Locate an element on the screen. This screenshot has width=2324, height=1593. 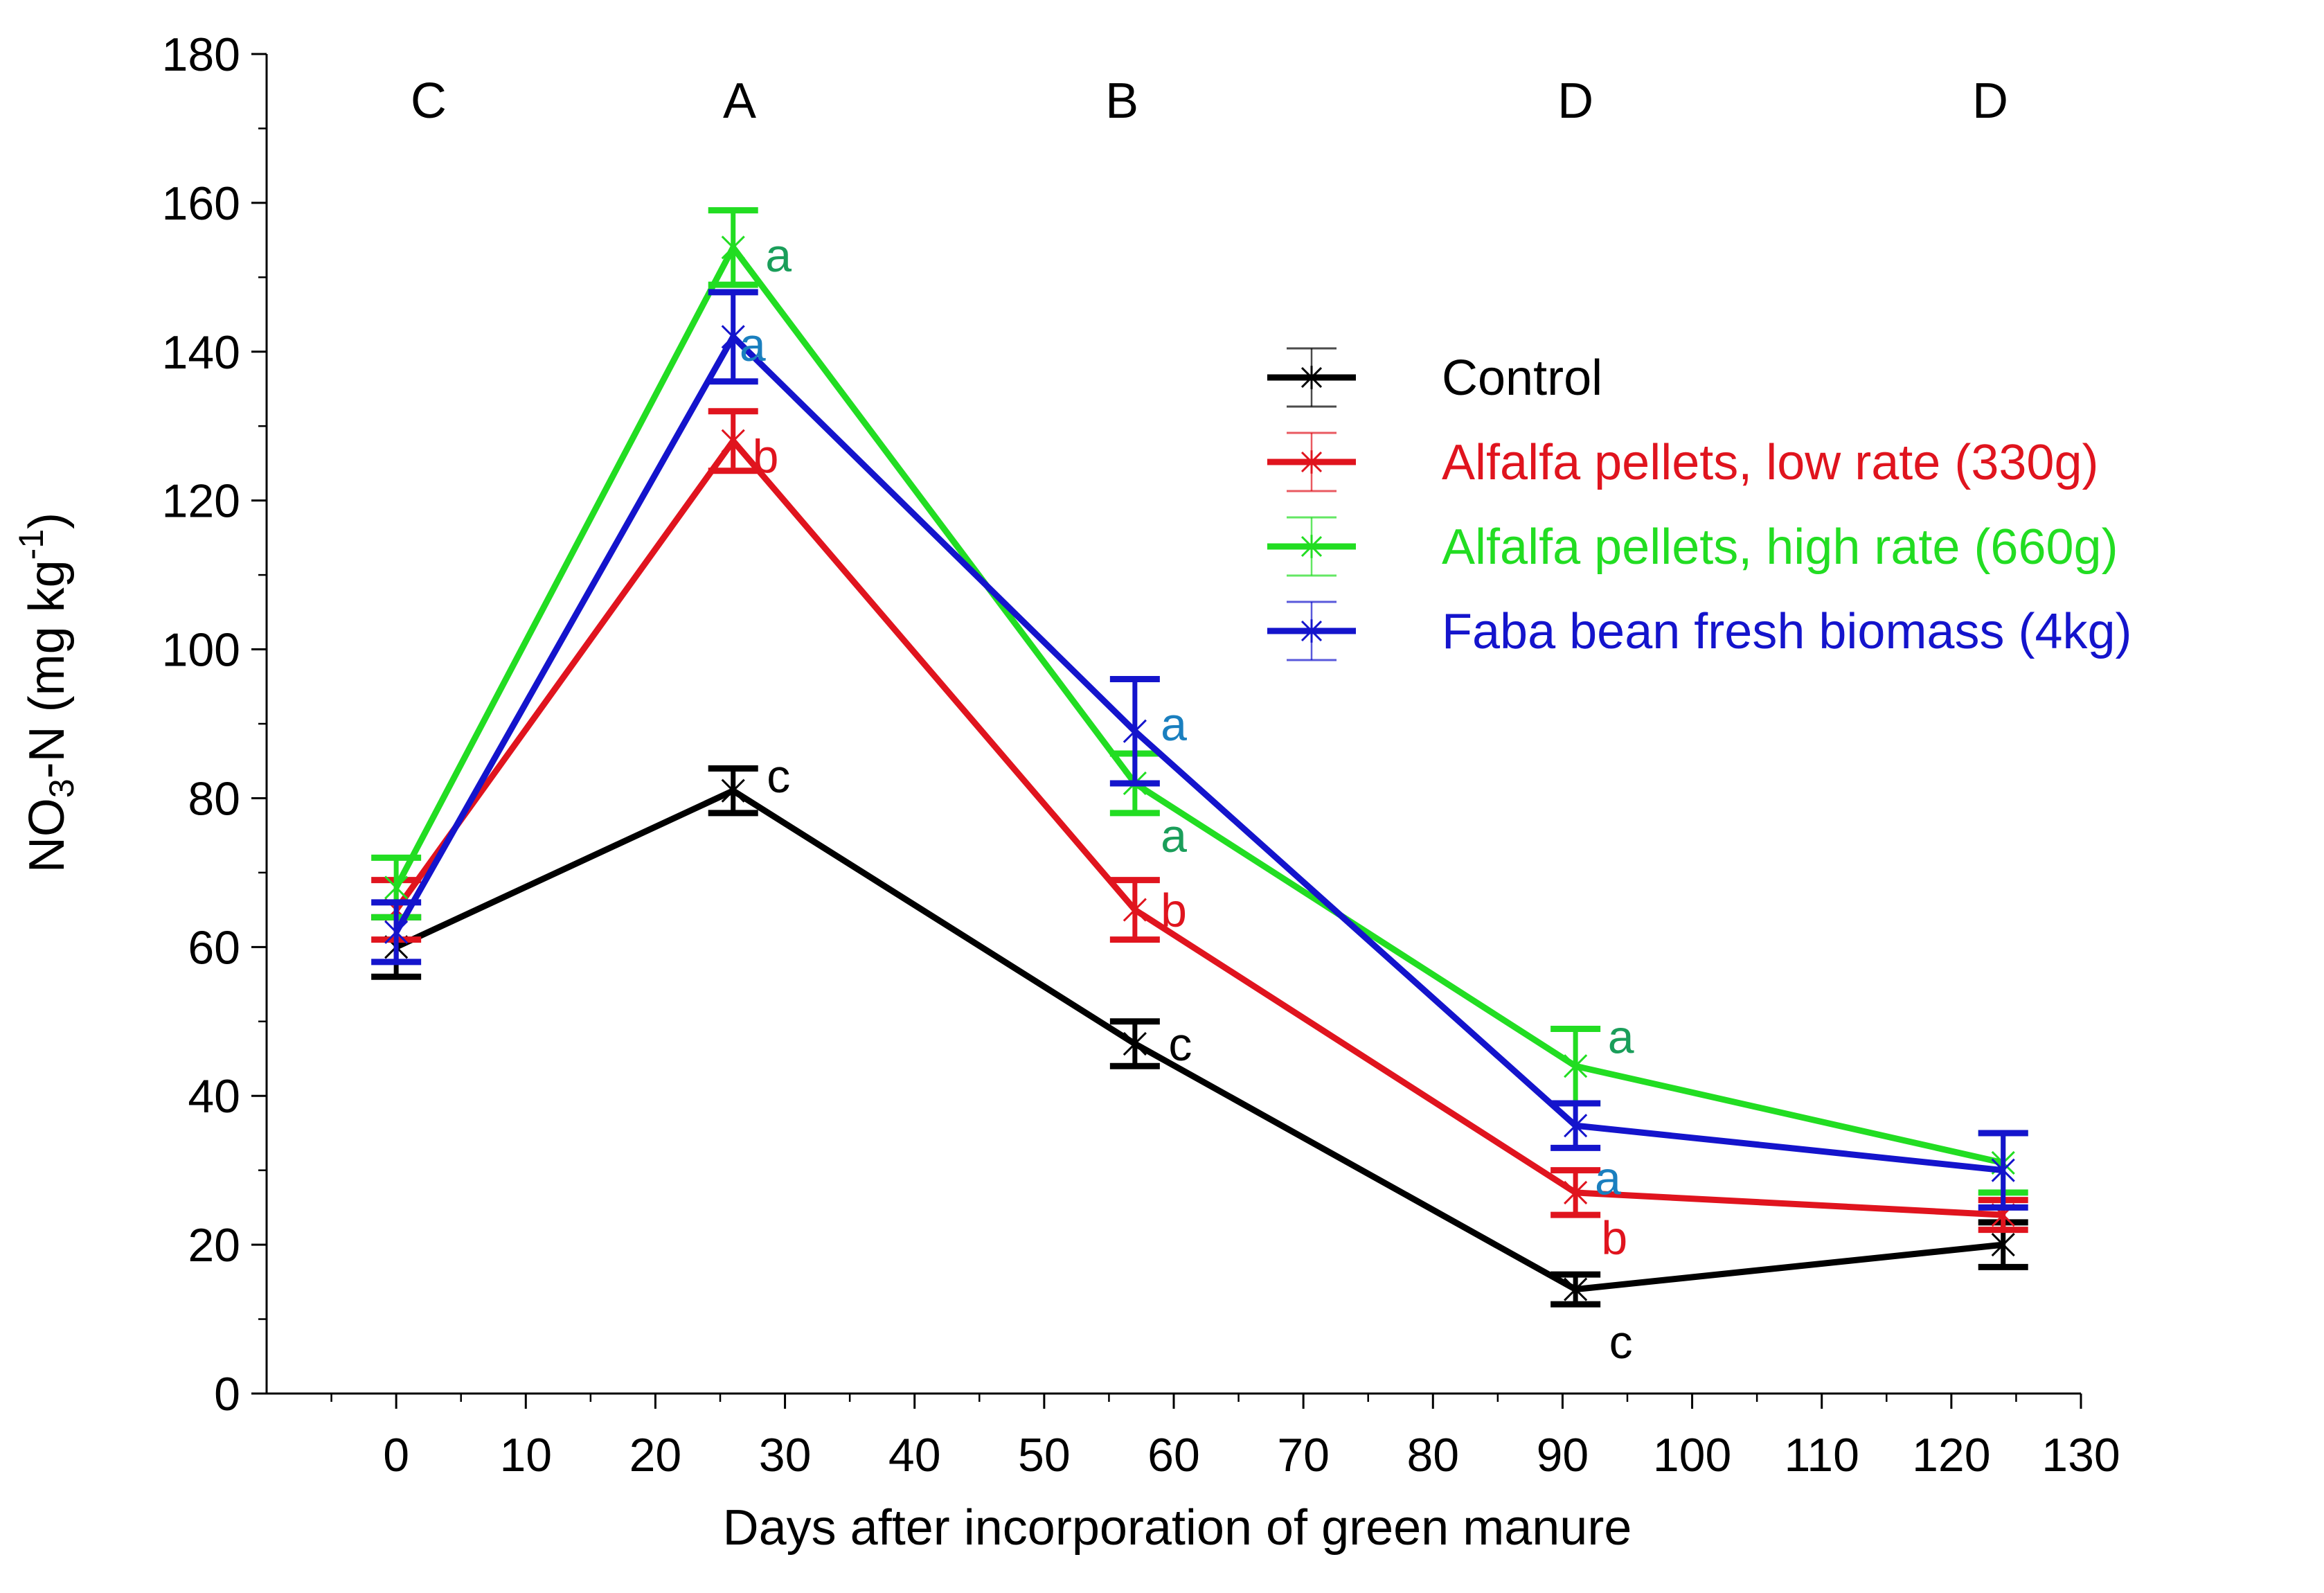
y-tick-label: 60 is located at coordinates (214, 947).